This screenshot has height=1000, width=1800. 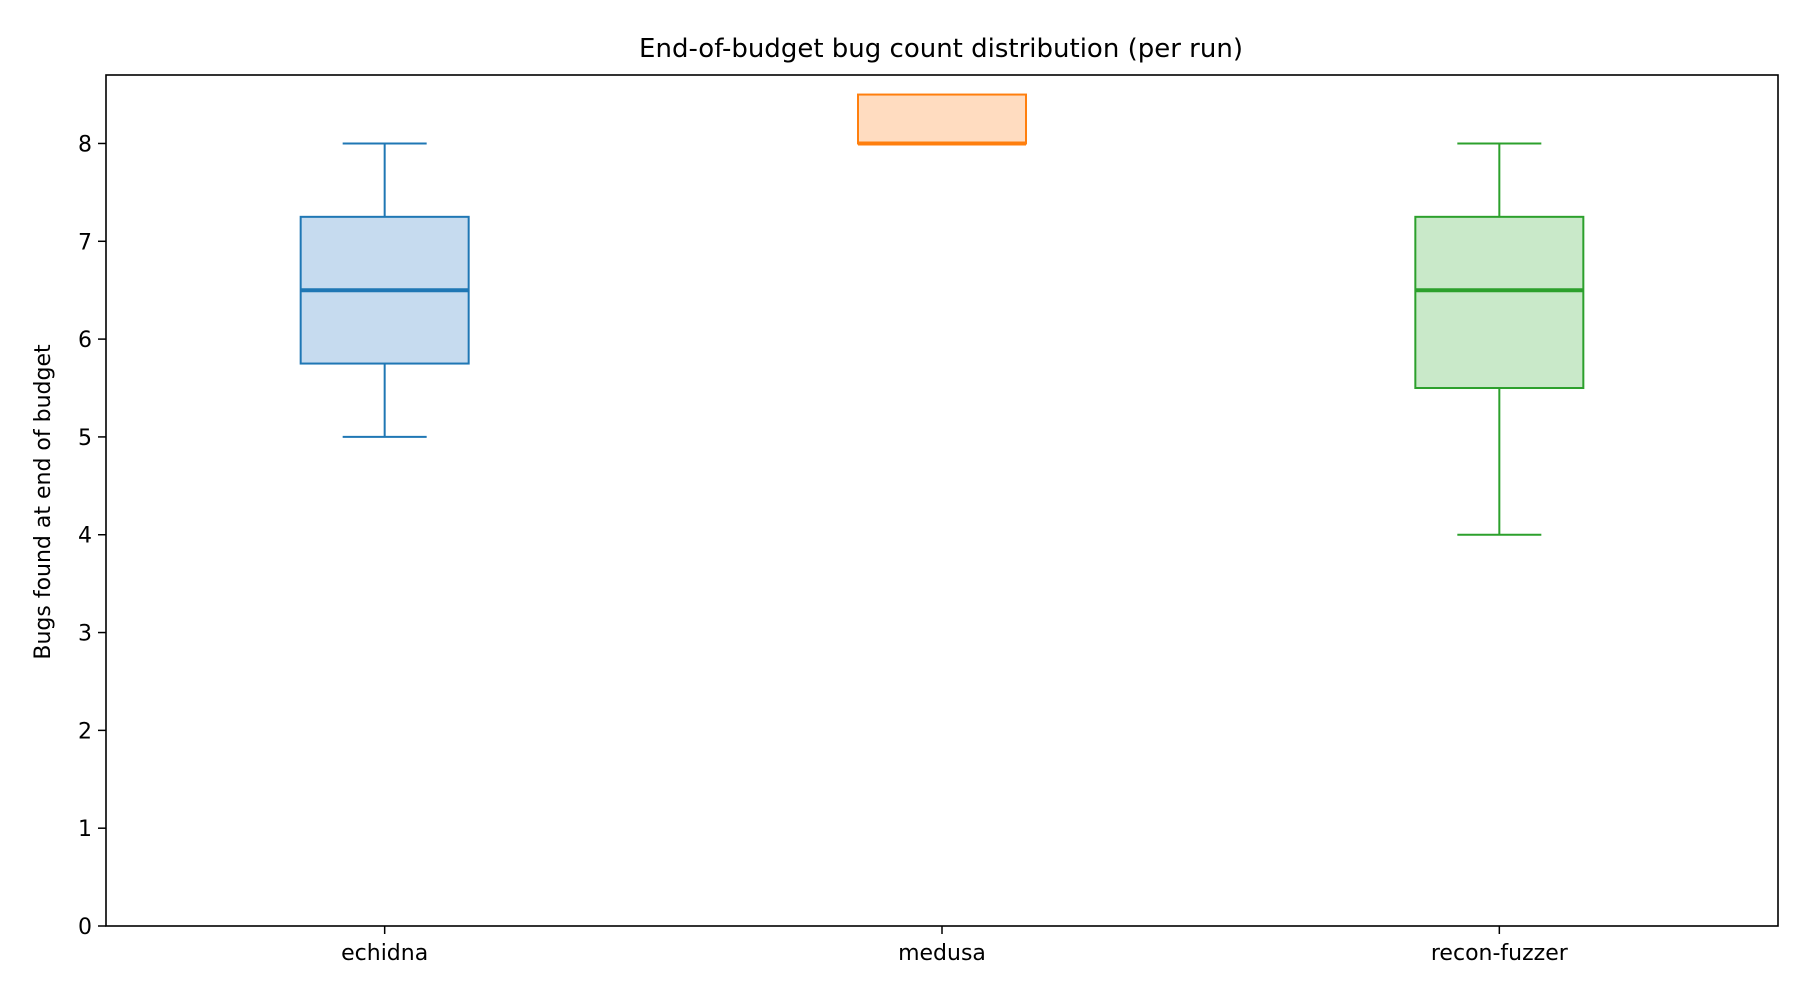 I want to click on x-tick-label: recon-fuzzer, so click(x=1500, y=953).